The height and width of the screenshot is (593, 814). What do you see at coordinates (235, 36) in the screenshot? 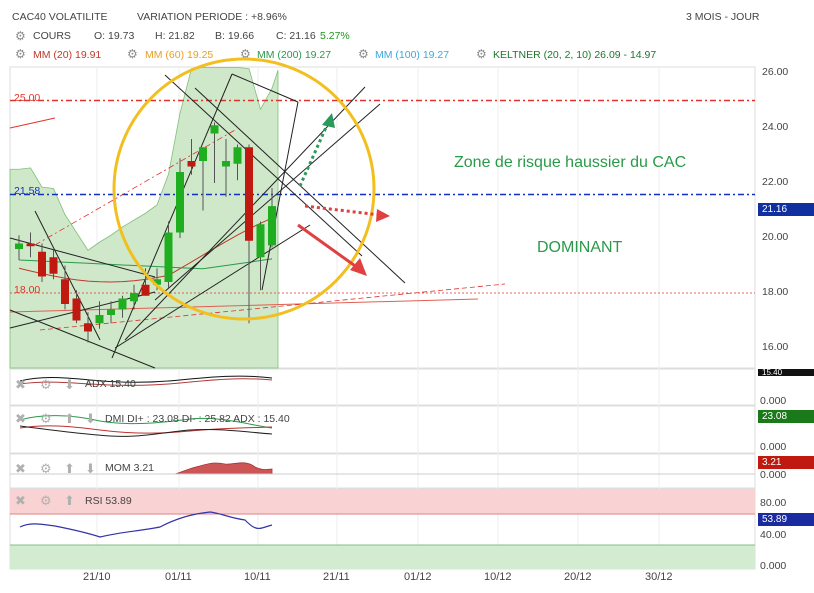
I see `legend-low: B: 19.66` at bounding box center [235, 36].